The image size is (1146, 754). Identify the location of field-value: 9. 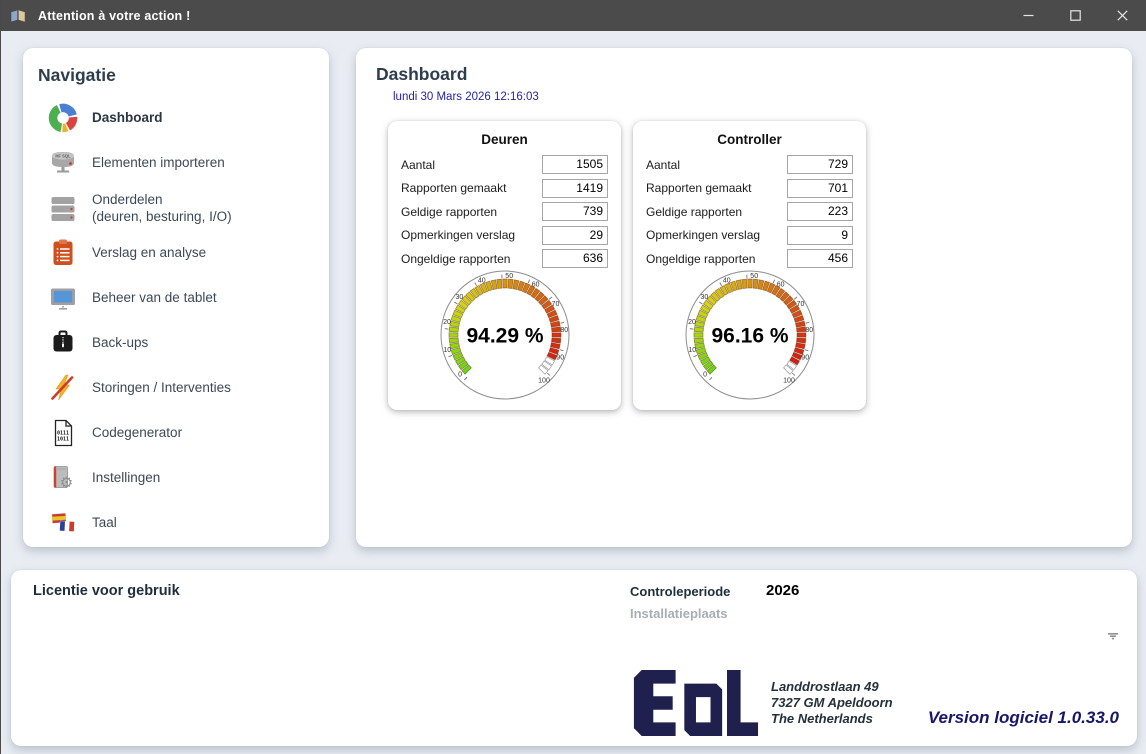
(820, 235).